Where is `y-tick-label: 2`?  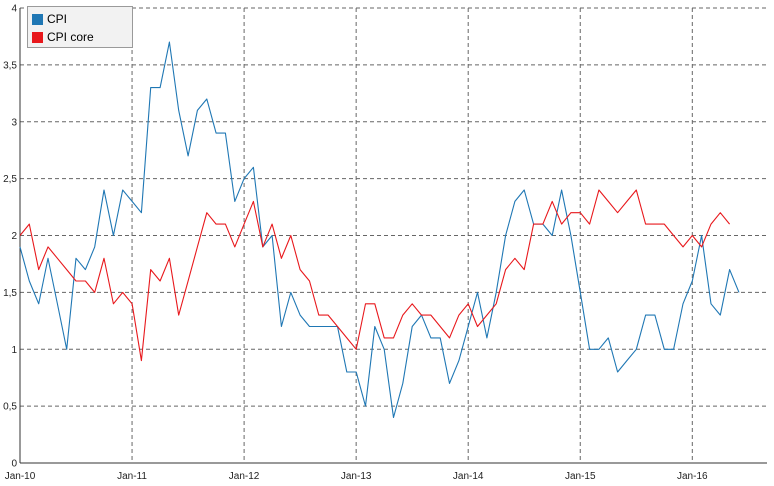 y-tick-label: 2 is located at coordinates (14, 236).